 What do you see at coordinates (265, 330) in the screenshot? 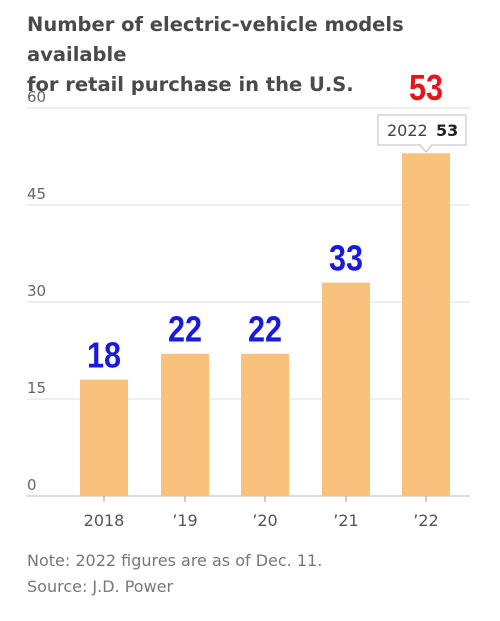
I see `data-label-2: 22` at bounding box center [265, 330].